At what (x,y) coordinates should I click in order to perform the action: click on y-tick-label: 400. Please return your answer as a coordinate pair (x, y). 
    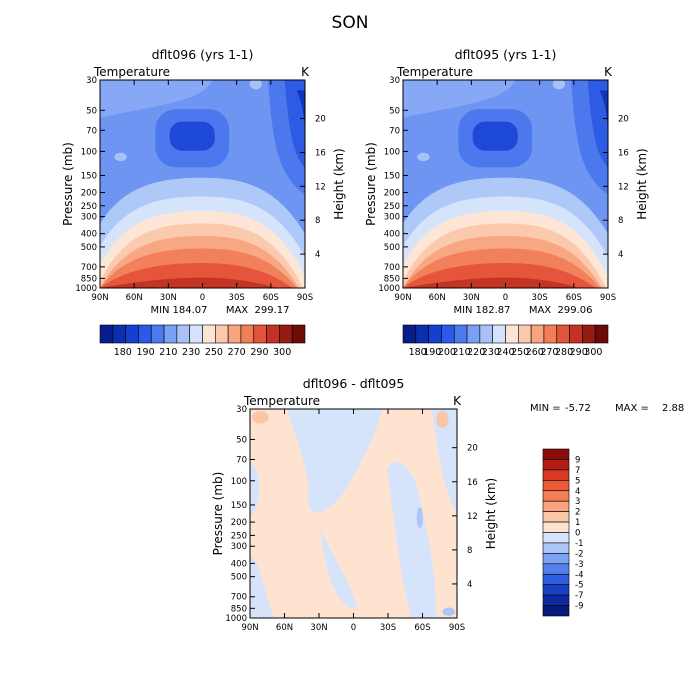
    Looking at the image, I should click on (89, 235).